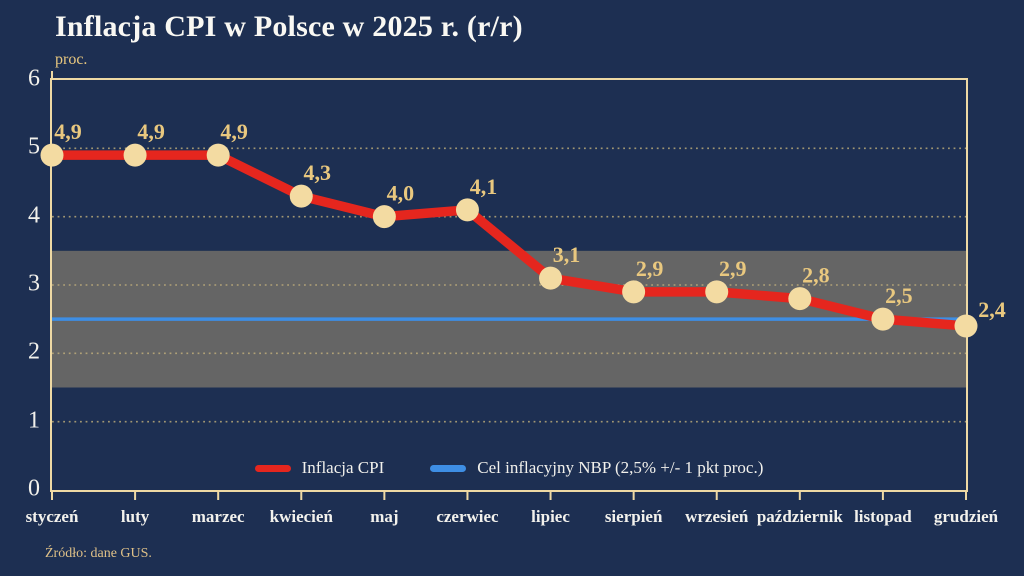 The width and height of the screenshot is (1024, 576). Describe the element at coordinates (816, 275) in the screenshot. I see `data-point-label: 2,8` at that location.